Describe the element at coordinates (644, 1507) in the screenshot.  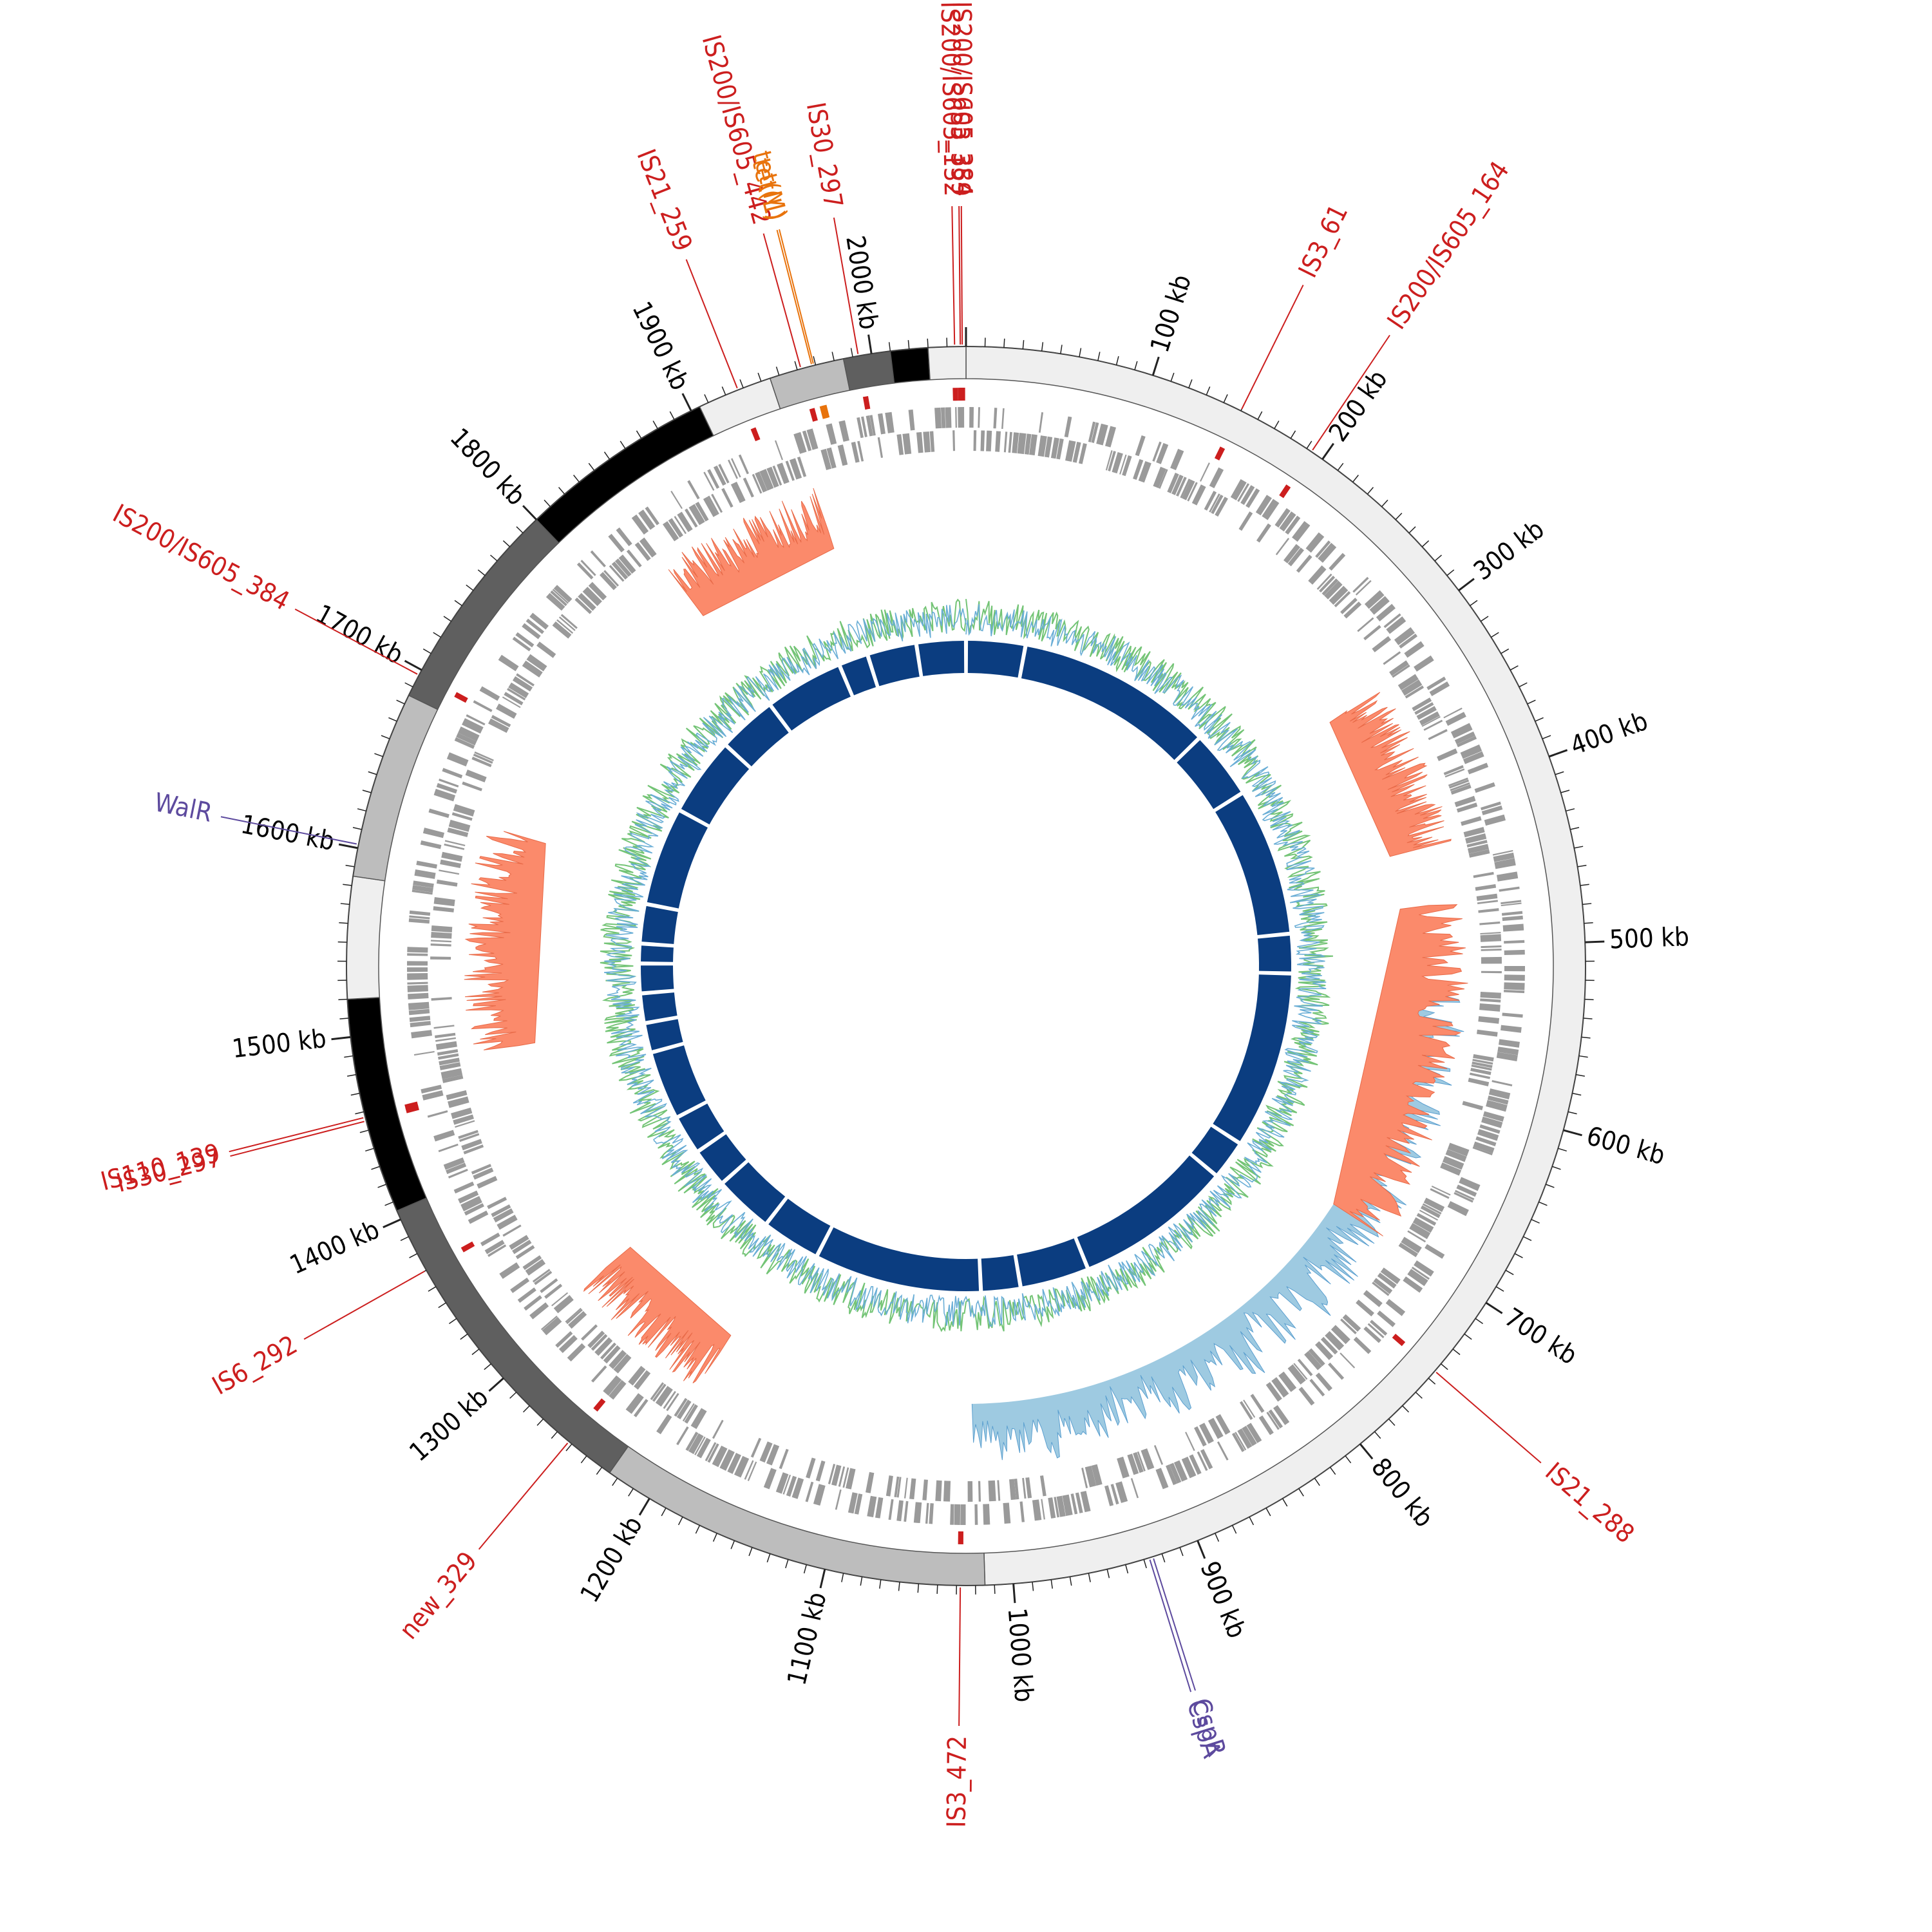
I see `major-tick` at that location.